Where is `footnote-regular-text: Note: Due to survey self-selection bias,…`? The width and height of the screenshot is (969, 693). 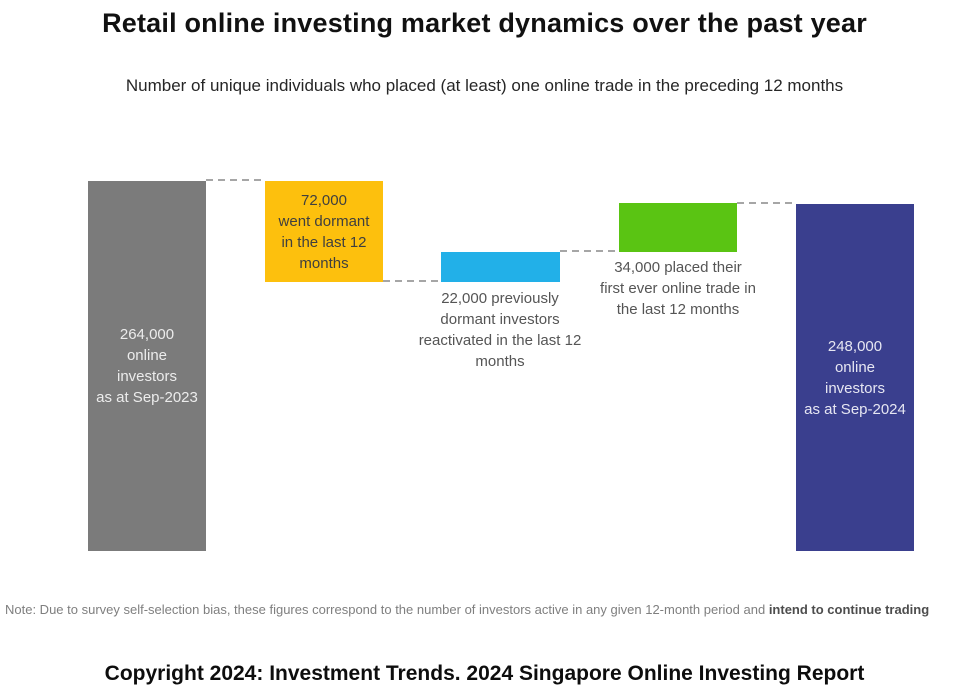 footnote-regular-text: Note: Due to survey self-selection bias,… is located at coordinates (387, 609).